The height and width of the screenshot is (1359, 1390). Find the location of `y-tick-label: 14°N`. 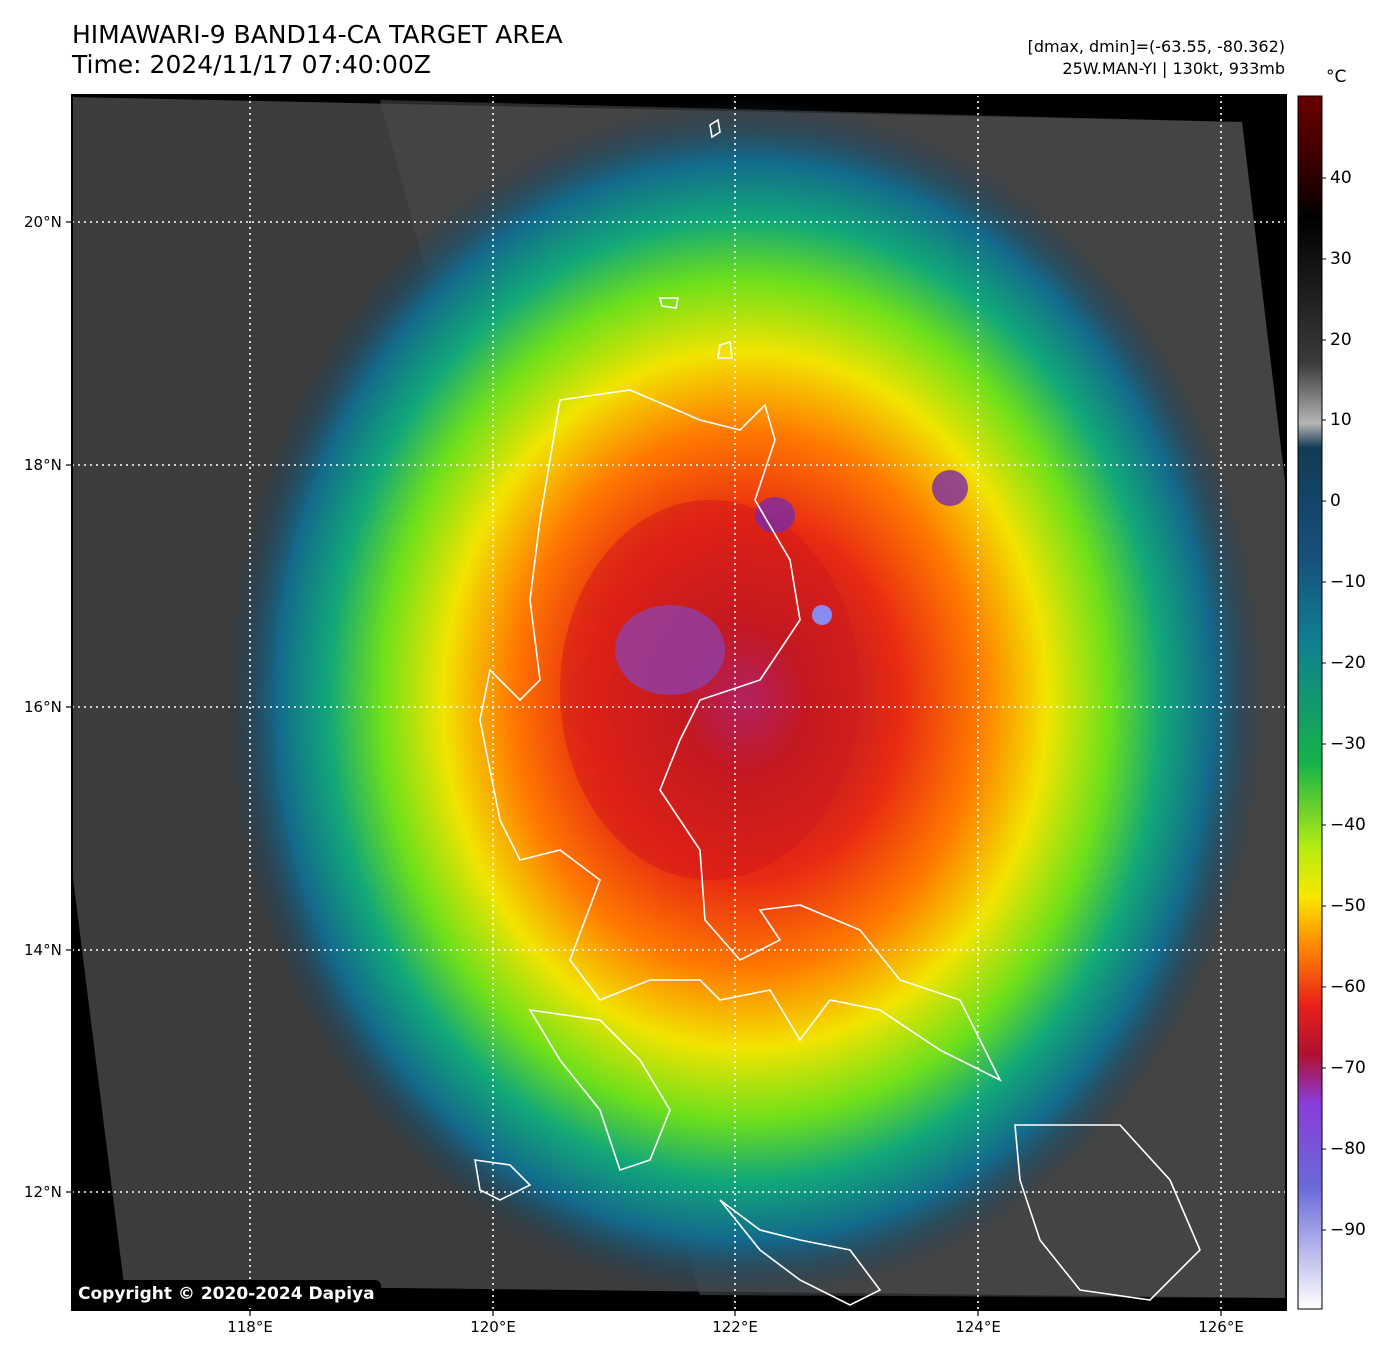

y-tick-label: 14°N is located at coordinates (43, 950).